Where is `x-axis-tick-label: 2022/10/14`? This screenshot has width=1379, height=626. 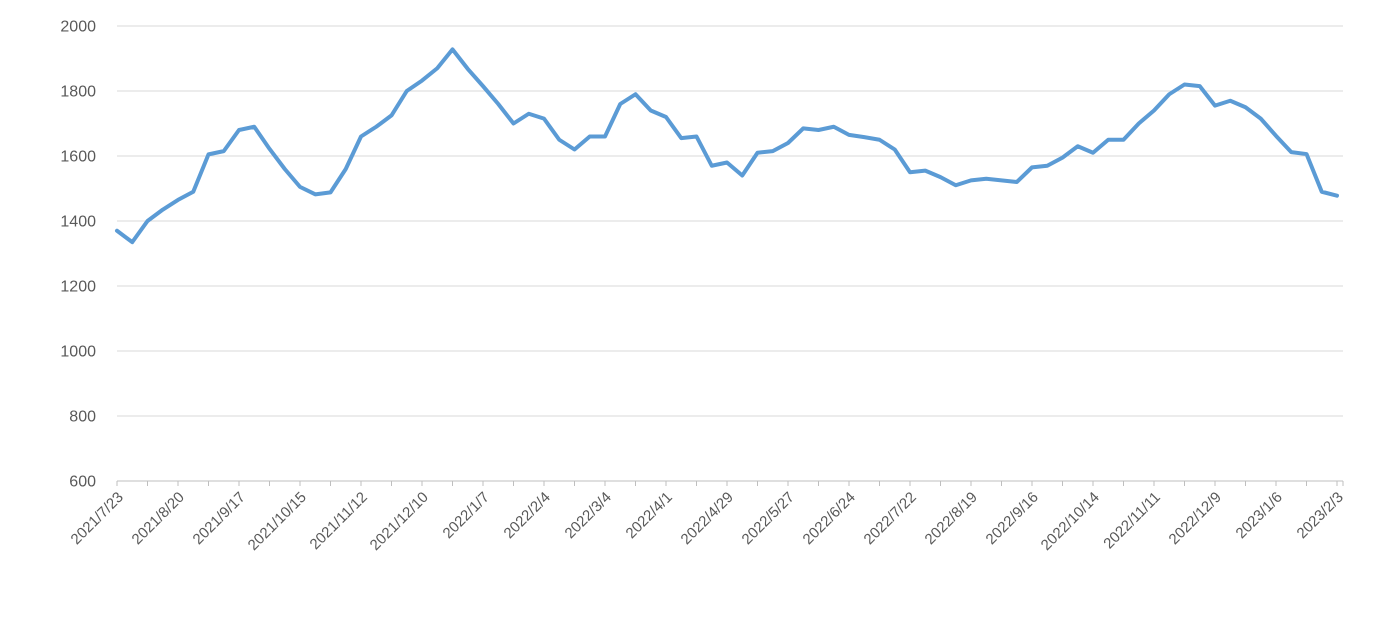 x-axis-tick-label: 2022/10/14 is located at coordinates (1070, 521).